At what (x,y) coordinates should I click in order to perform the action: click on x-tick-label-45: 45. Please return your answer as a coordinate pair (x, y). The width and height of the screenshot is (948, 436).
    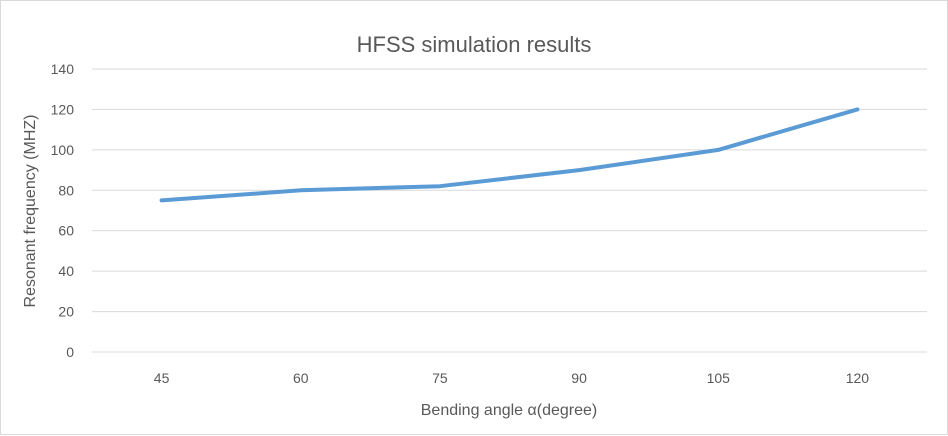
    Looking at the image, I should click on (162, 378).